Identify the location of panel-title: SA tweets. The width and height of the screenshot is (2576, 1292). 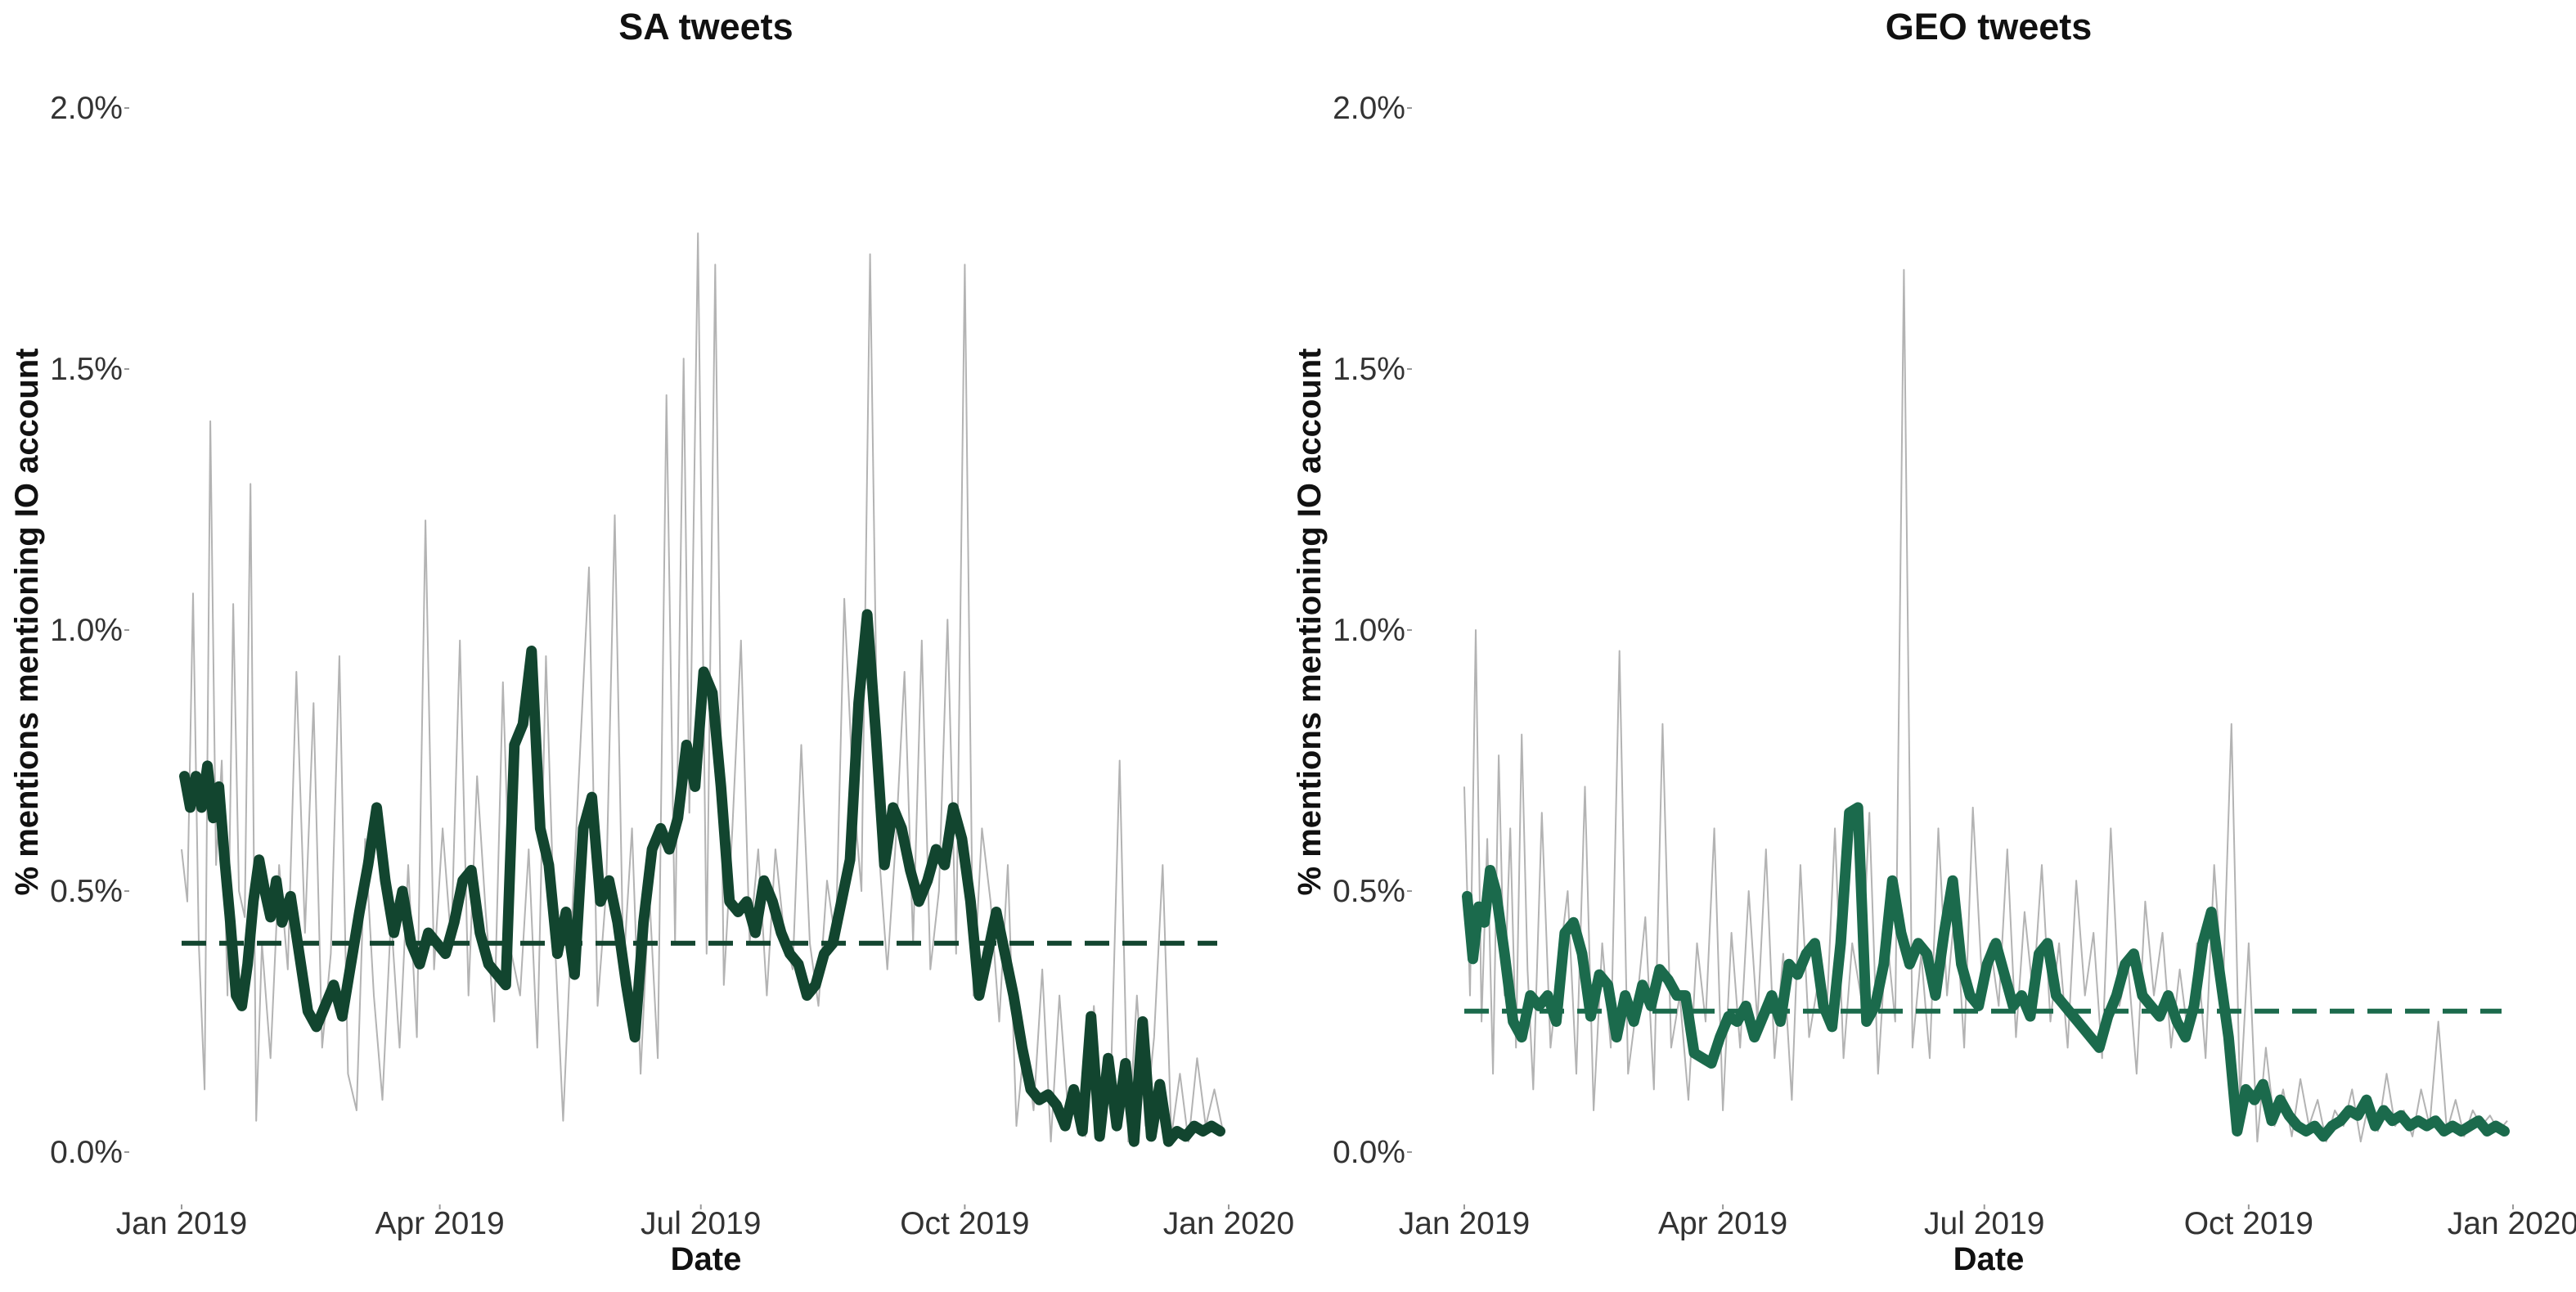
(705, 26).